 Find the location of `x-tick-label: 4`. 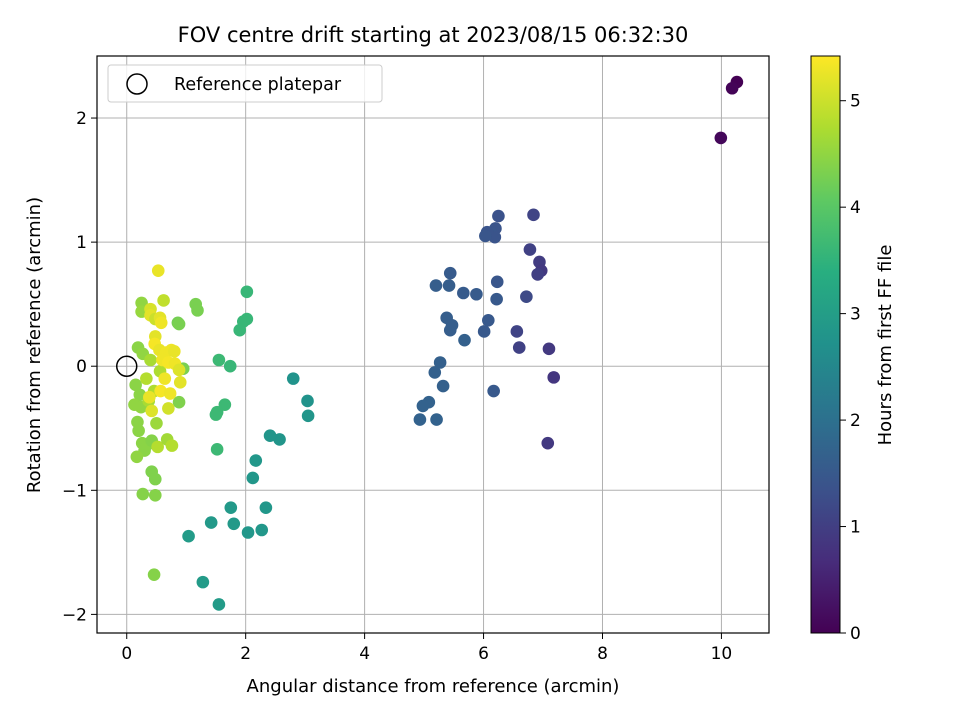

x-tick-label: 4 is located at coordinates (364, 654).